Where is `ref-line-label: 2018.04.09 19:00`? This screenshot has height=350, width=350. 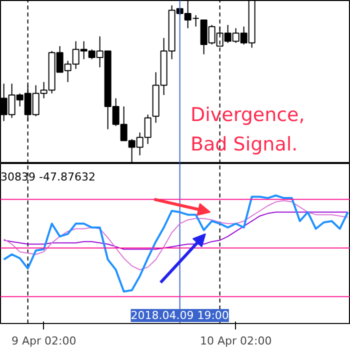
ref-line-label: 2018.04.09 19:00 is located at coordinates (179, 315).